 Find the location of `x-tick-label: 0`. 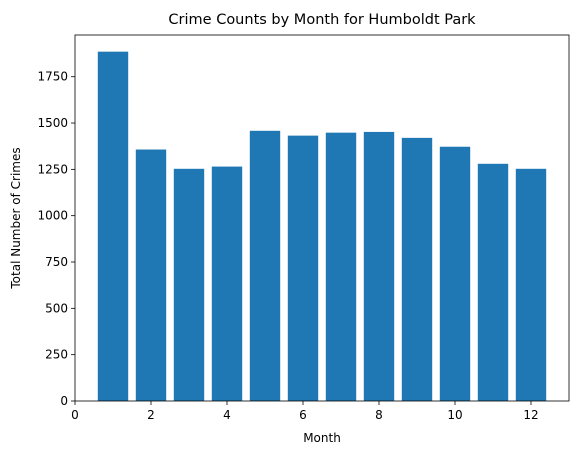

x-tick-label: 0 is located at coordinates (75, 415).